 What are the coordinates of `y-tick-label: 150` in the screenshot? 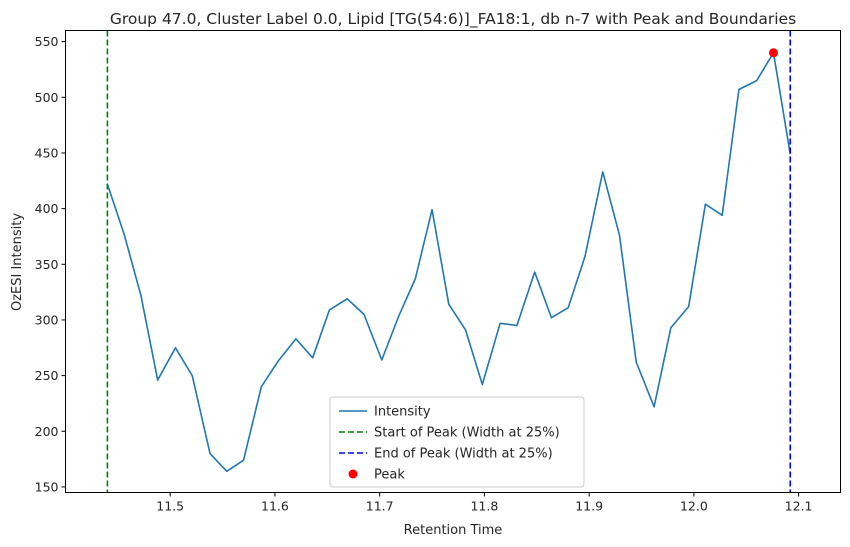 It's located at (47, 486).